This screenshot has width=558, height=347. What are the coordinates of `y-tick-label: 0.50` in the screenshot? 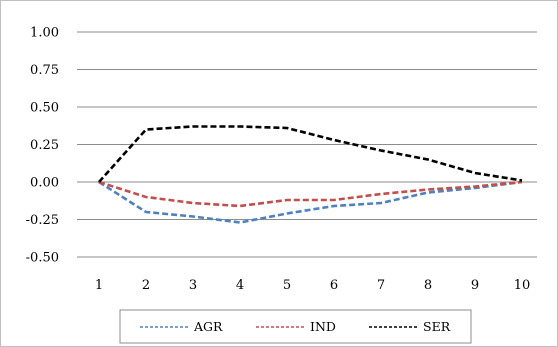 It's located at (44, 108).